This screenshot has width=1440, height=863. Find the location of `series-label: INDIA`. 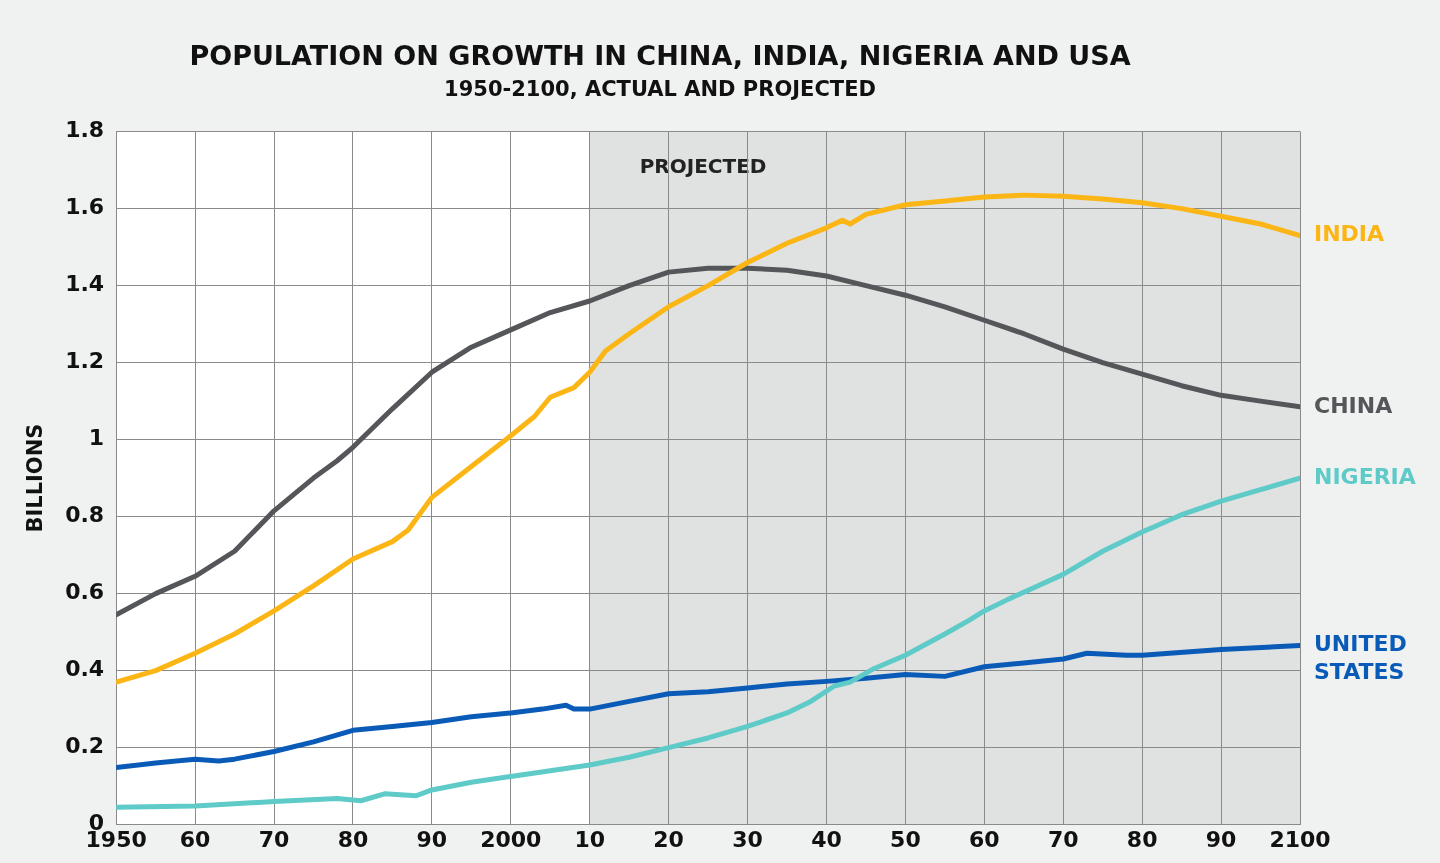

series-label: INDIA is located at coordinates (1349, 234).